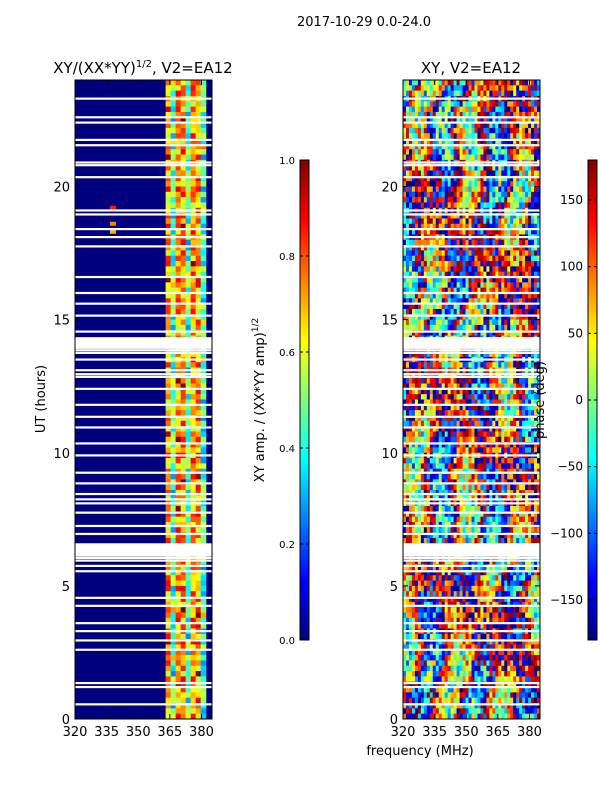 Image resolution: width=600 pixels, height=800 pixels. I want to click on y-tick-label: 10, so click(61, 454).